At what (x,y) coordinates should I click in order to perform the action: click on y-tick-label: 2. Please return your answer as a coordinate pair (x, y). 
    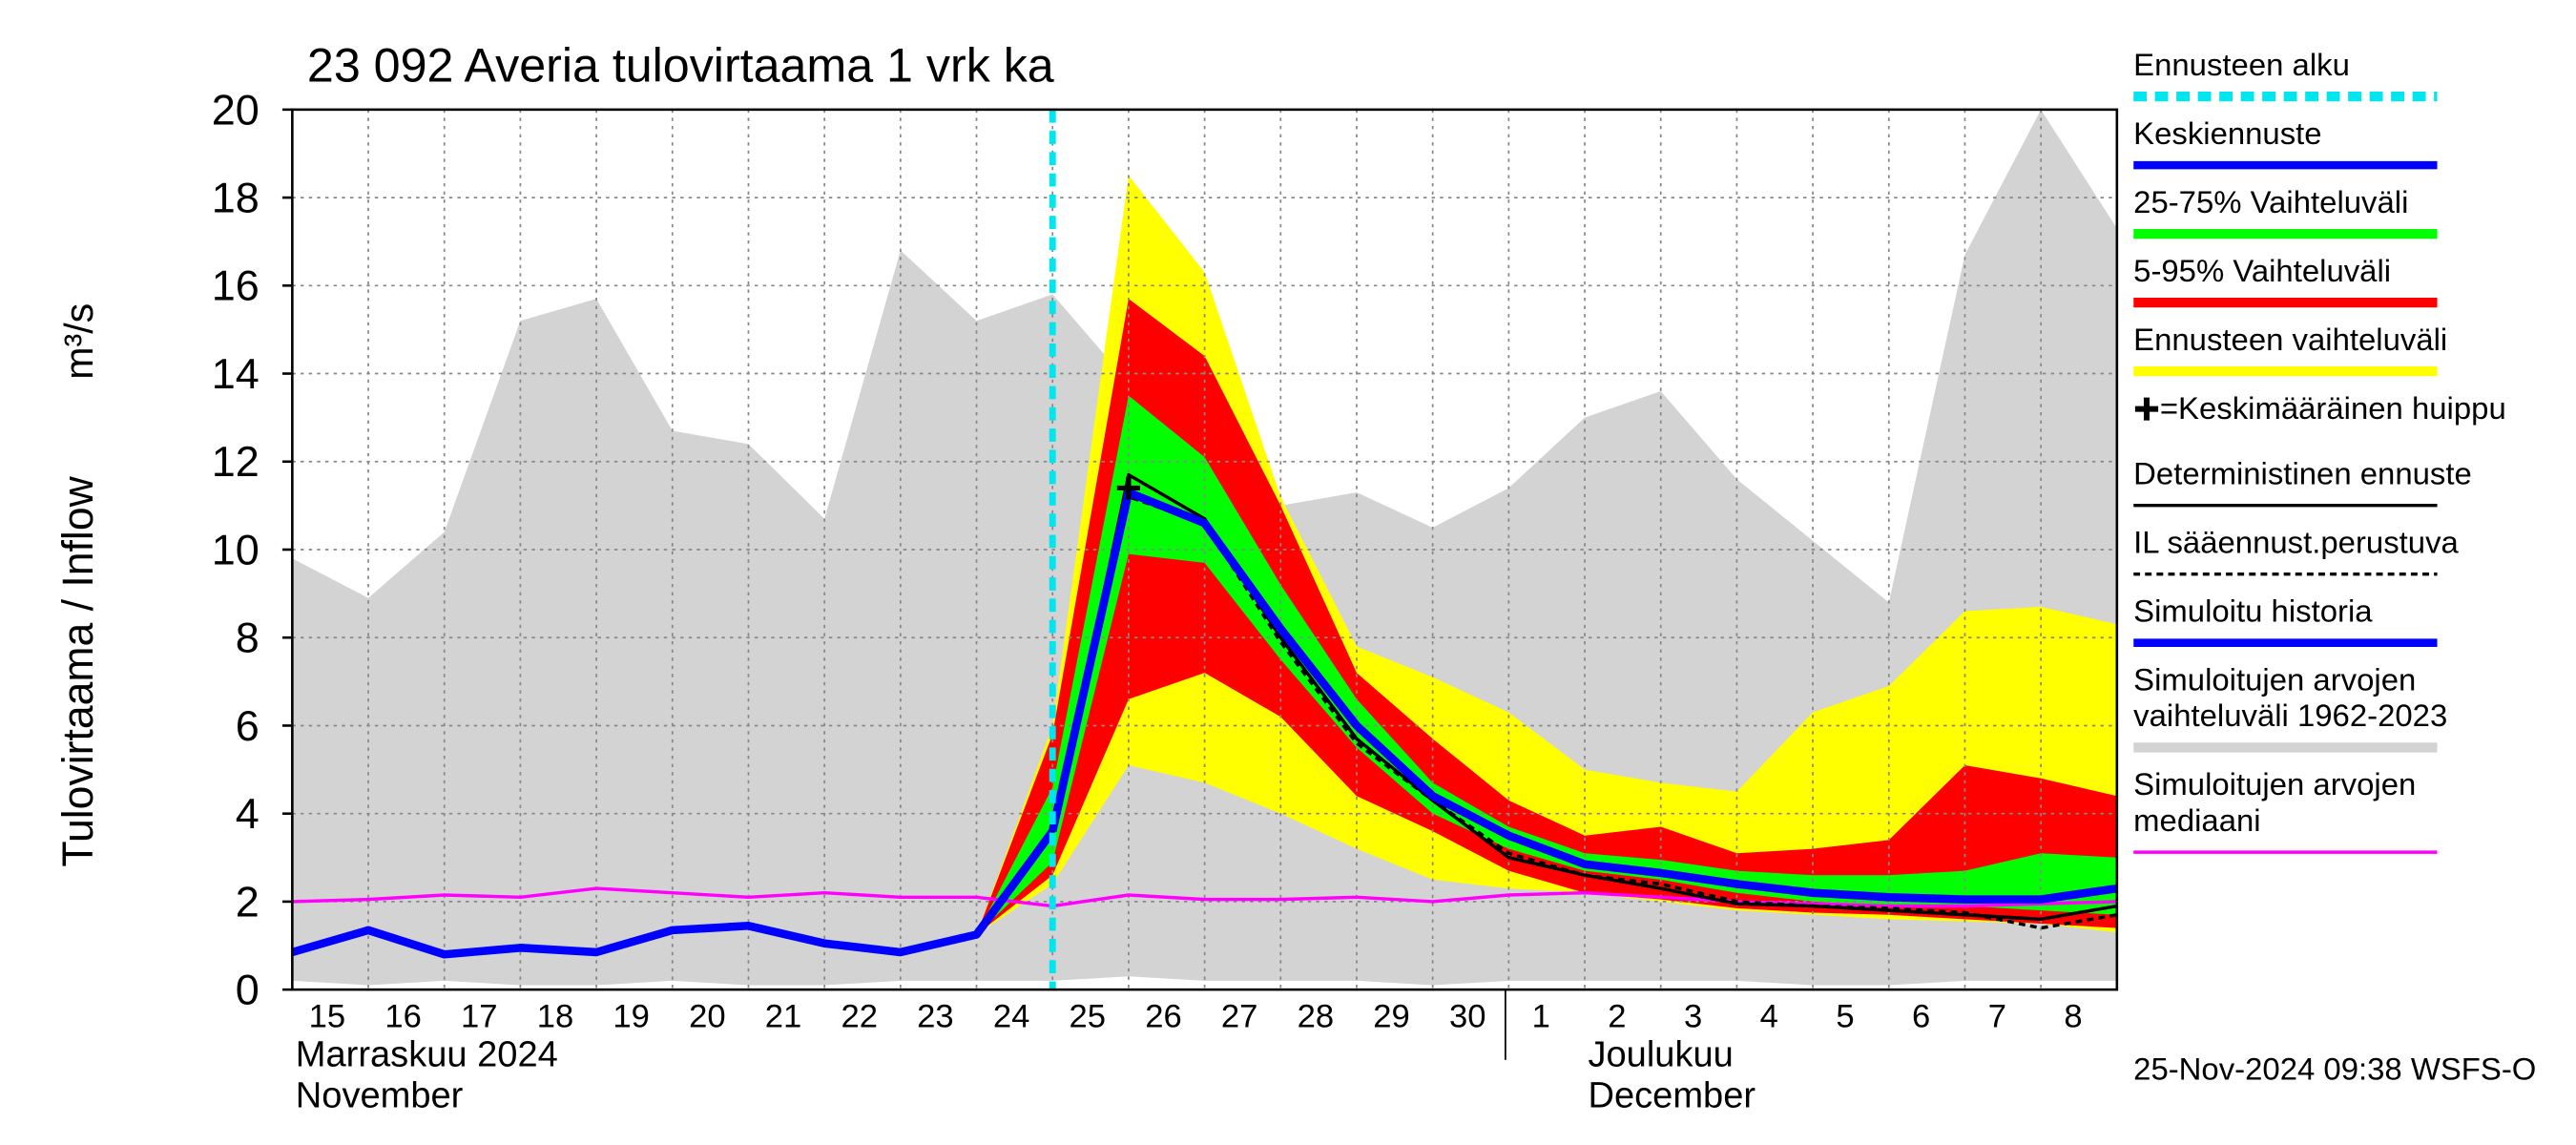
    Looking at the image, I should click on (248, 903).